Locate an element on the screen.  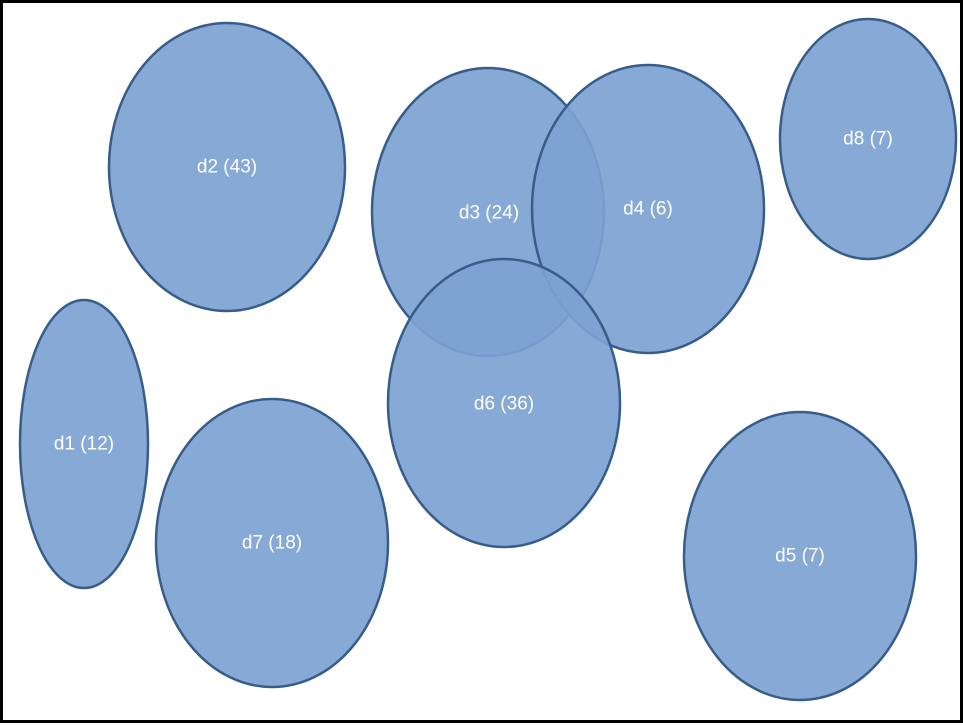
set-d1-ellipse is located at coordinates (84, 444).